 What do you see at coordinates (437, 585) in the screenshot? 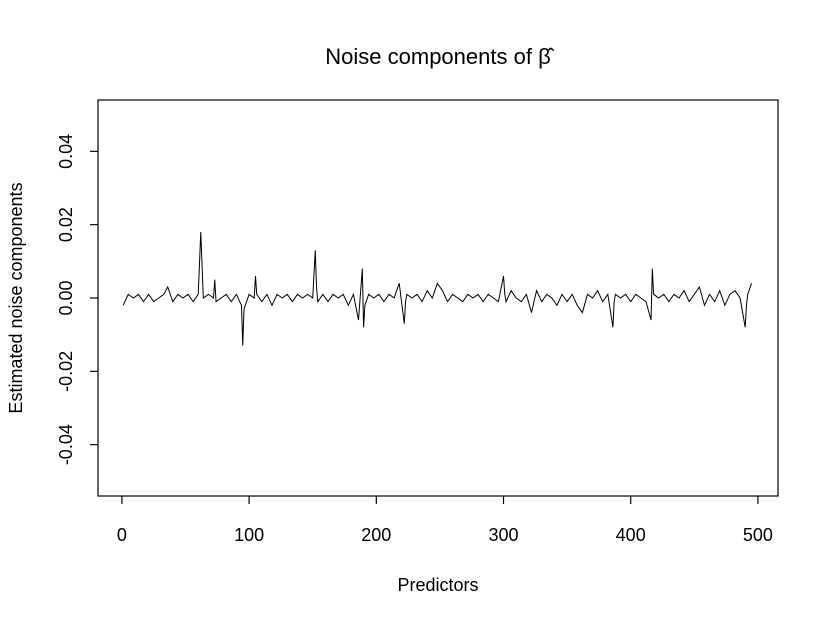
I see `x-axis-label: Predictors` at bounding box center [437, 585].